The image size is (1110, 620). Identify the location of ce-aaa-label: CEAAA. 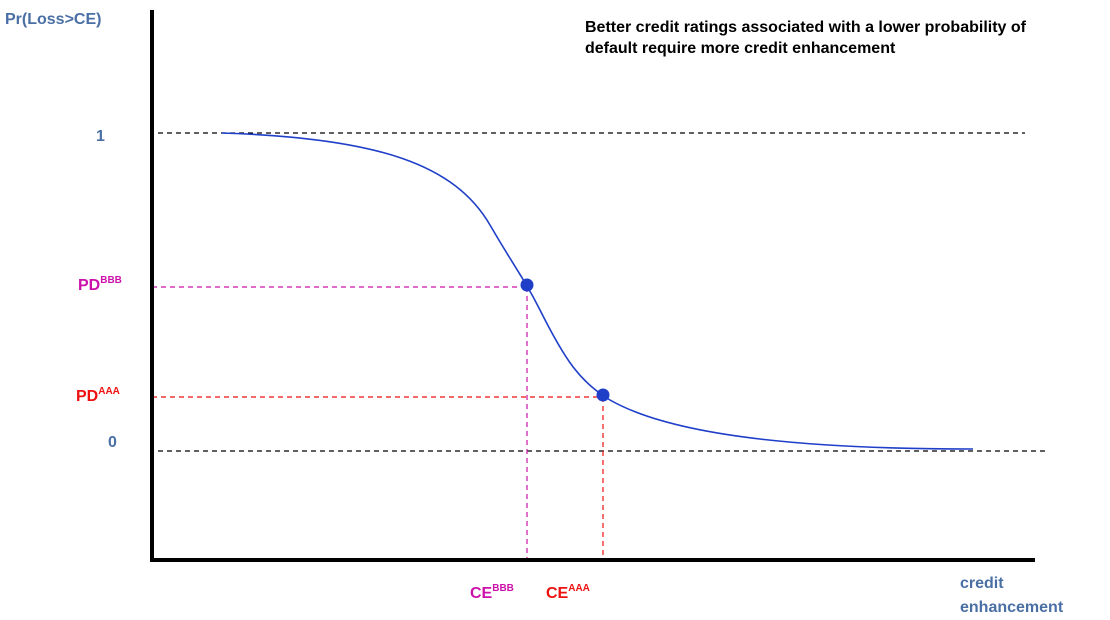
(568, 593).